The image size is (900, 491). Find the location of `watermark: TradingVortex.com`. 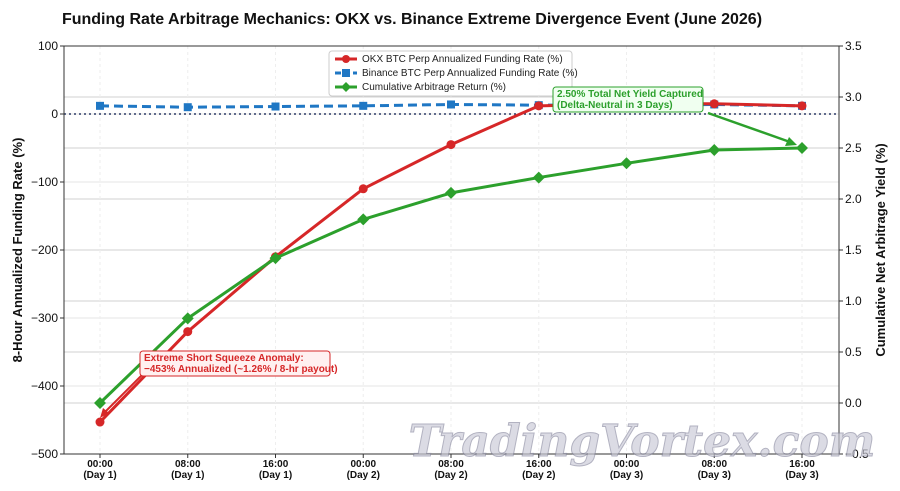

watermark: TradingVortex.com is located at coordinates (642, 441).